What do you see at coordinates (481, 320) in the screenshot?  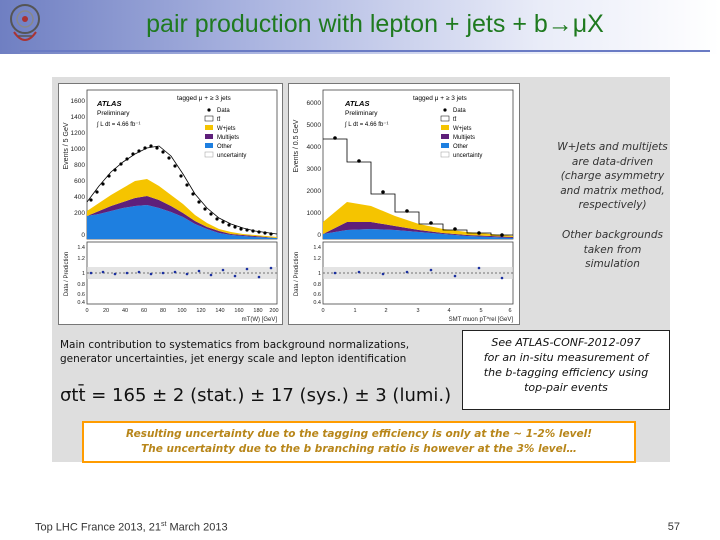 I see `right-xlabel: SMT muon pT^rel [GeV]` at bounding box center [481, 320].